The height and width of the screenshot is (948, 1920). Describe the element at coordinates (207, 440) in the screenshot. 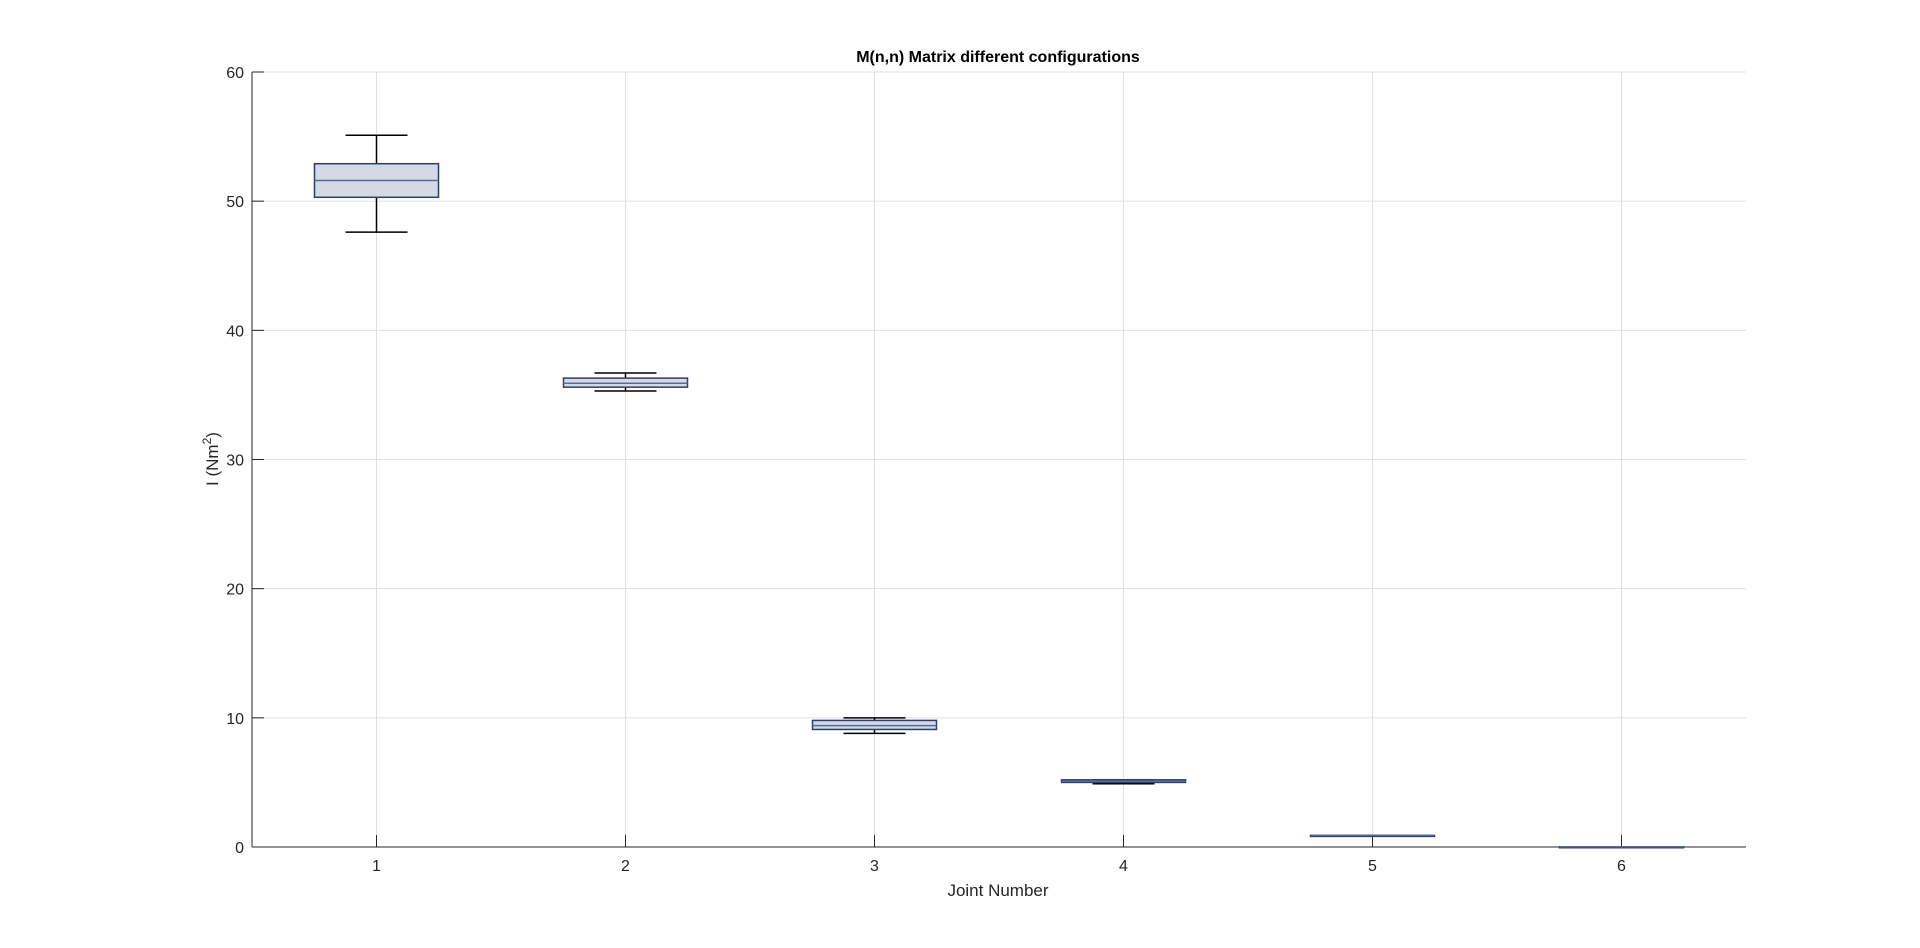

I see `y-axis-label-superscript: 2` at that location.